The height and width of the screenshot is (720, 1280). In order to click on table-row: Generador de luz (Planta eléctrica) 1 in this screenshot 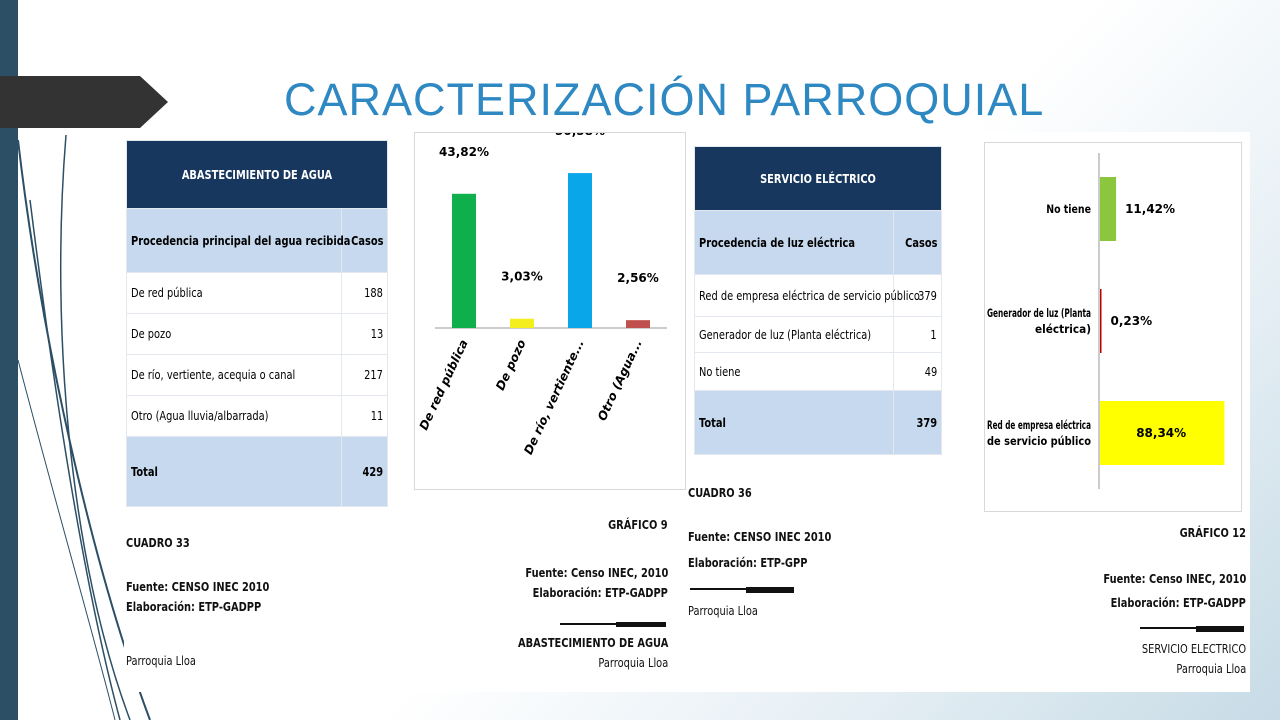, I will do `click(818, 334)`.